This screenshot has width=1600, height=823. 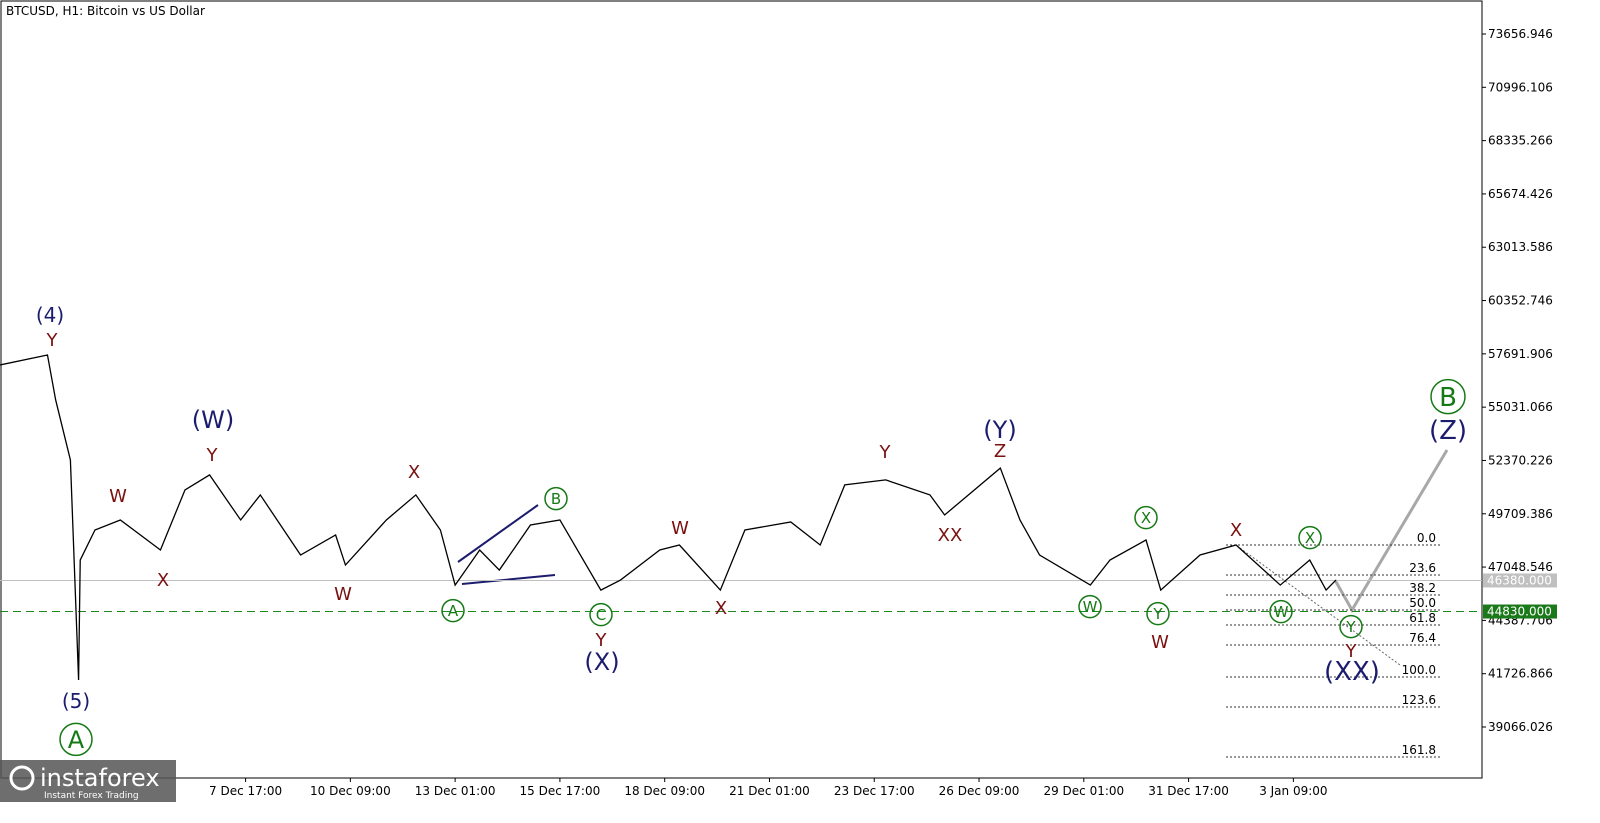 What do you see at coordinates (91, 796) in the screenshot?
I see `logo-tagline: Instant Forex Trading` at bounding box center [91, 796].